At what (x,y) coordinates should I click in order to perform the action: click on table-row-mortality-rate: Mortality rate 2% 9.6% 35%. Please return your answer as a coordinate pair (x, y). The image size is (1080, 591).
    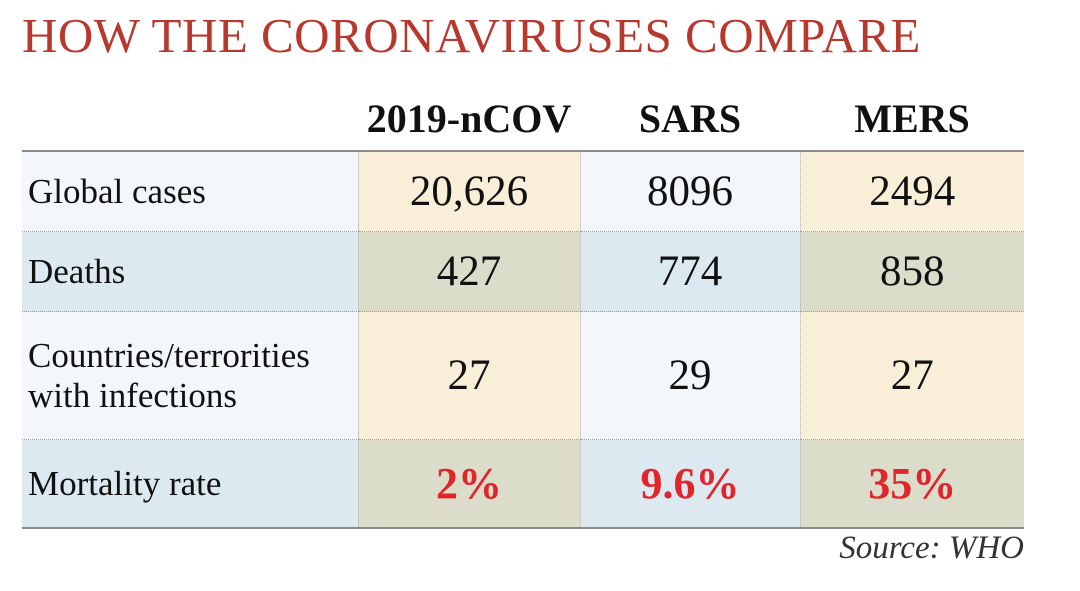
    Looking at the image, I should click on (523, 484).